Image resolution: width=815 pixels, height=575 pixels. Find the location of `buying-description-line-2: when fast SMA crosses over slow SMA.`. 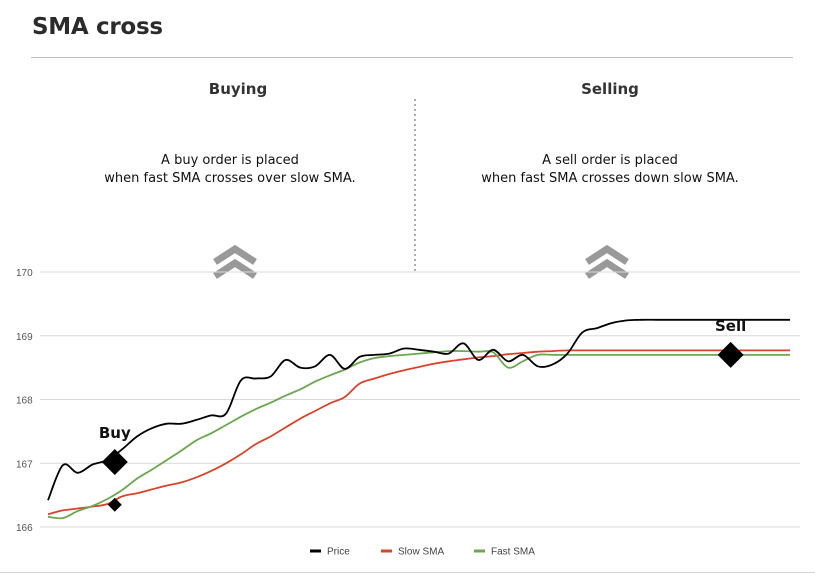

buying-description-line-2: when fast SMA crosses over slow SMA. is located at coordinates (230, 178).